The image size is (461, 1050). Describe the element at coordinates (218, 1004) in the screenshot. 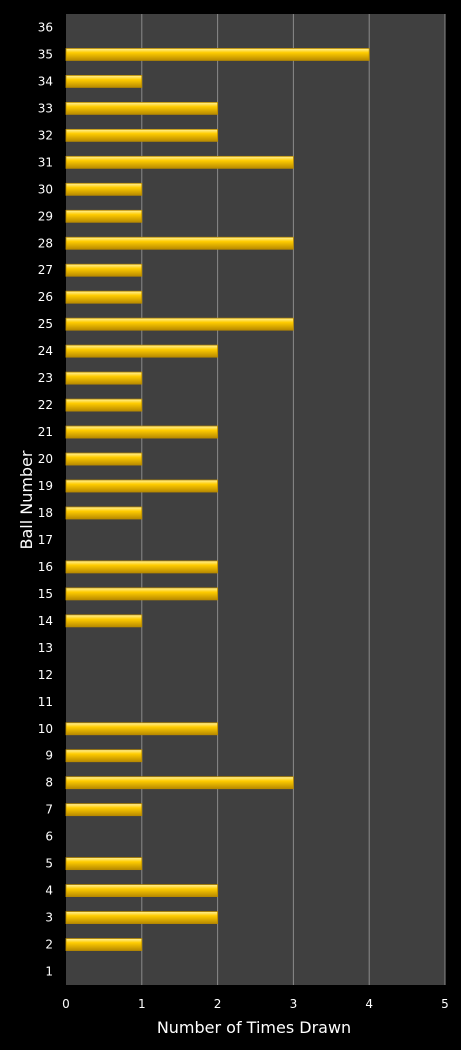

I see `x-tick-label: 2` at that location.